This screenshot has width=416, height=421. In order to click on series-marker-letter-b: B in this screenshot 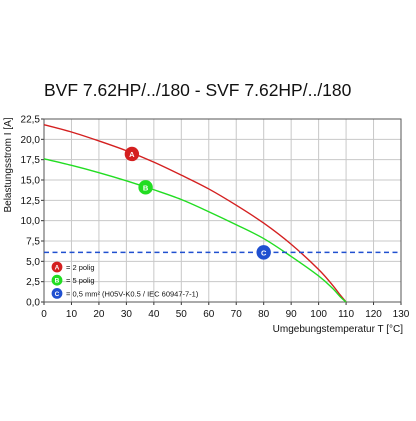, I will do `click(146, 187)`.